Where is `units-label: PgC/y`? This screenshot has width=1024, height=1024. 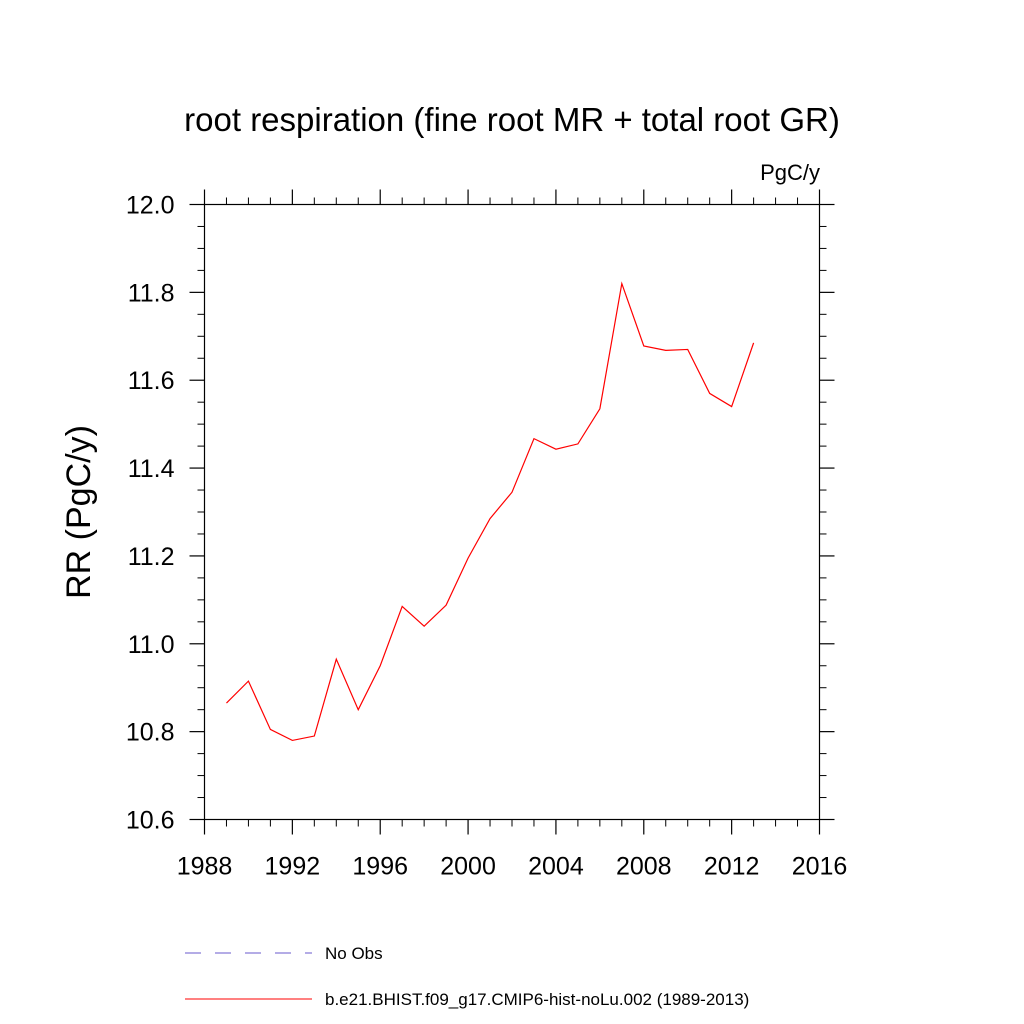 units-label: PgC/y is located at coordinates (790, 172).